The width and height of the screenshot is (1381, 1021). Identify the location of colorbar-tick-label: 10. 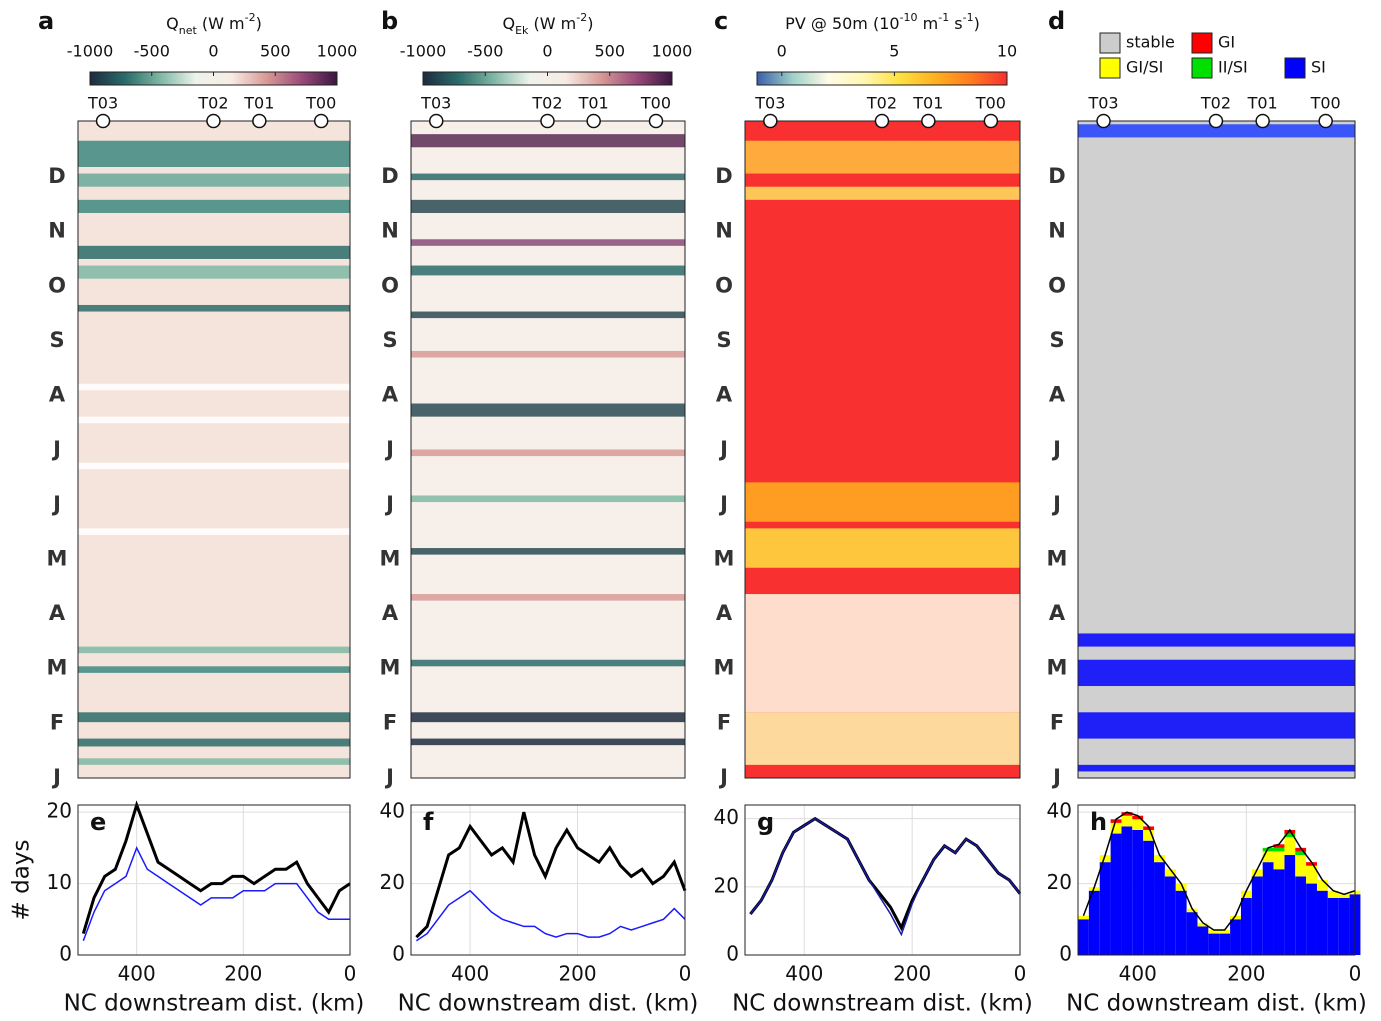
(1007, 51).